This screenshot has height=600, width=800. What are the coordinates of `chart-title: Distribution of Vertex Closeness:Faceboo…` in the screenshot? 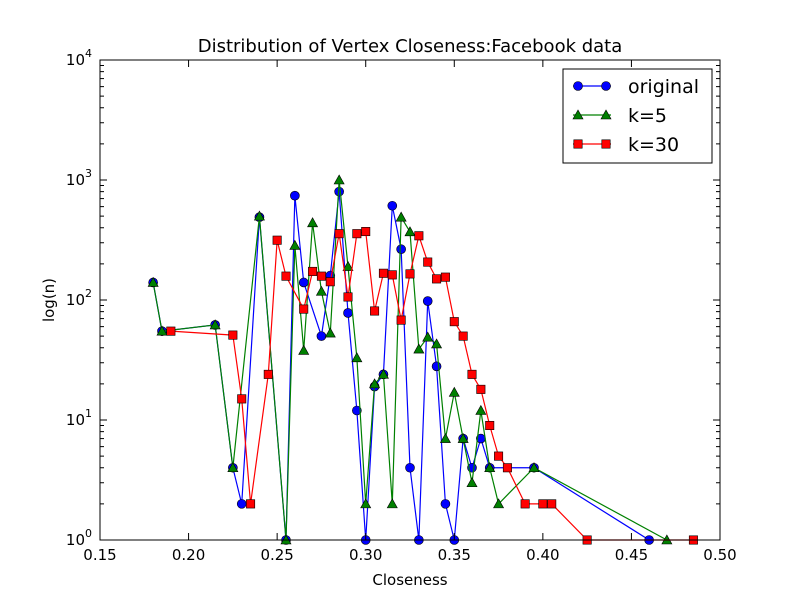 It's located at (410, 46).